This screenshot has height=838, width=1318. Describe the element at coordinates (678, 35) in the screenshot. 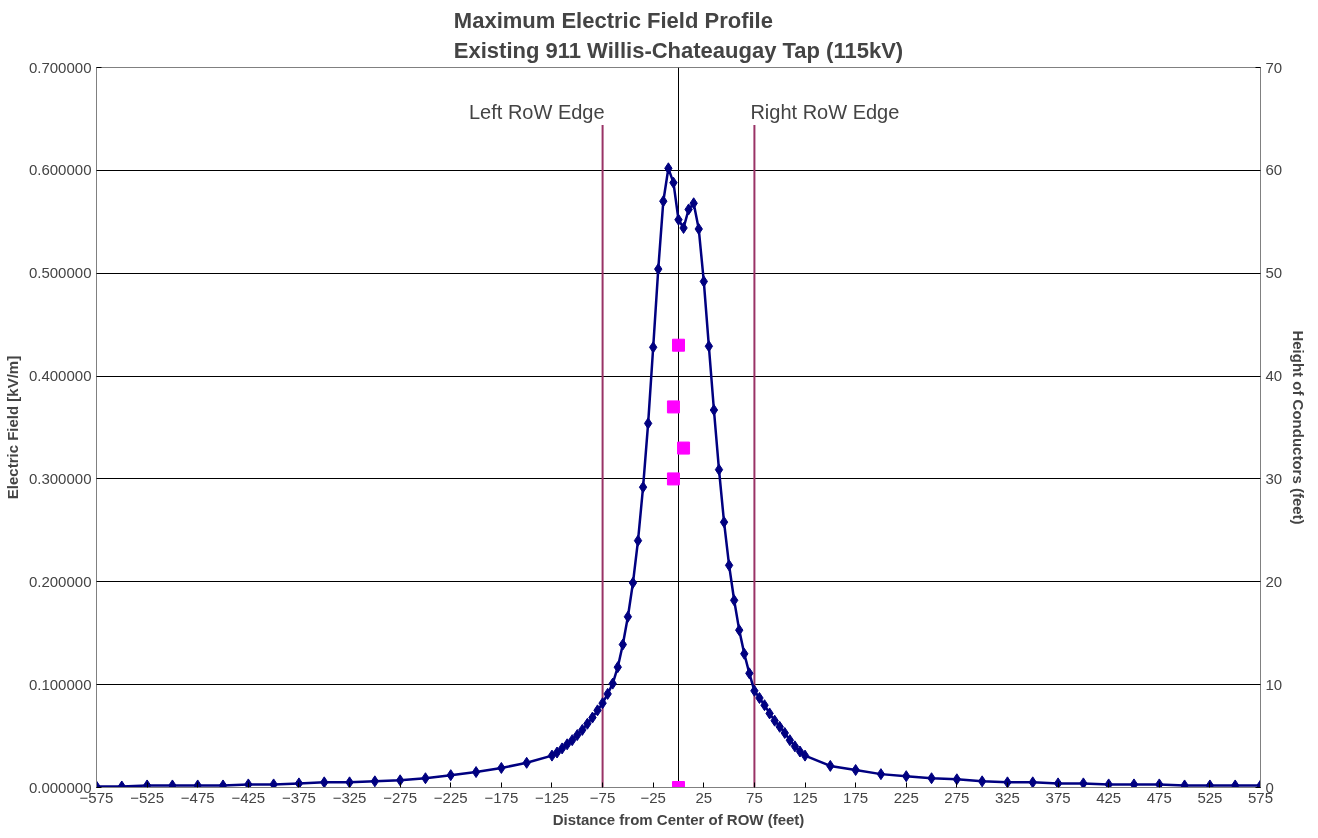

I see `chart-title: Maximum Electric Field Profile Existing 911 Willis-Chateaugay Tap (115kV)` at that location.